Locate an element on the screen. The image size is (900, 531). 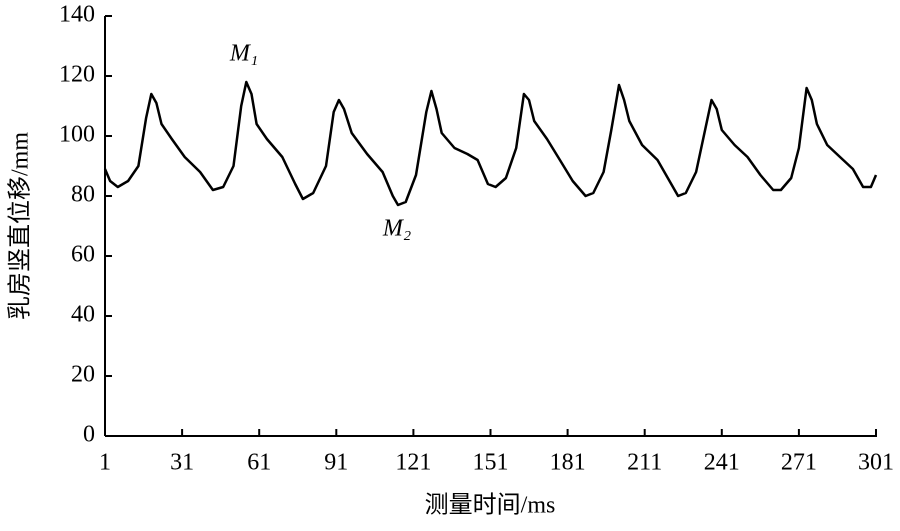
y-tick-label: 20 is located at coordinates (83, 375).